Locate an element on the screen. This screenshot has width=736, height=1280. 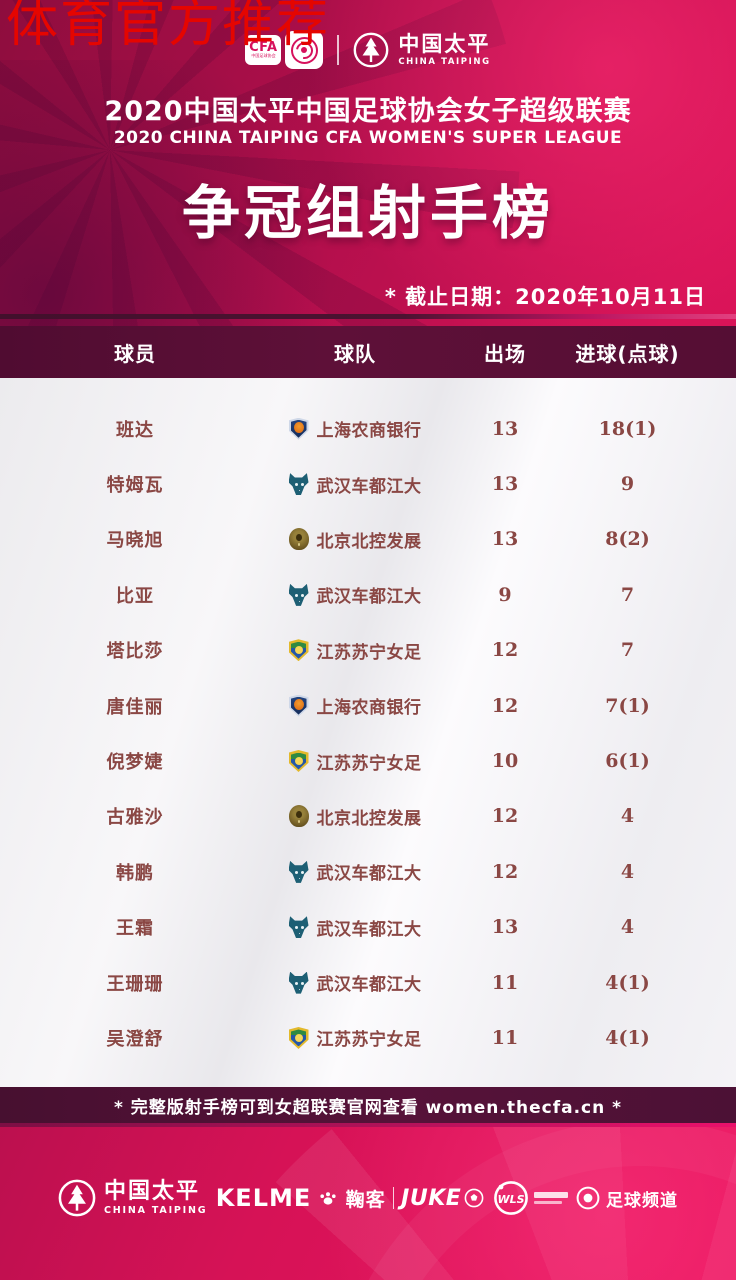
goals-value: 6(1) is located at coordinates (627, 761).